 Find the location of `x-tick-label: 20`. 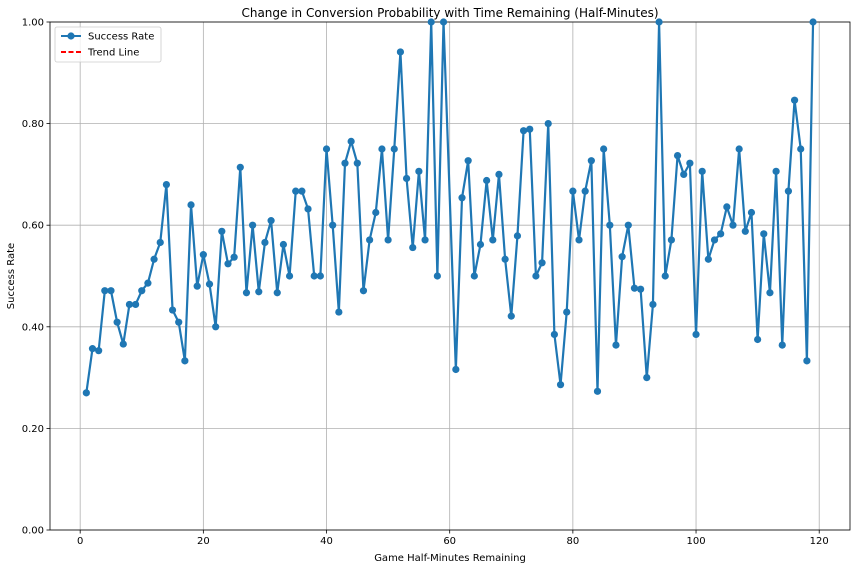

x-tick-label: 20 is located at coordinates (203, 541).